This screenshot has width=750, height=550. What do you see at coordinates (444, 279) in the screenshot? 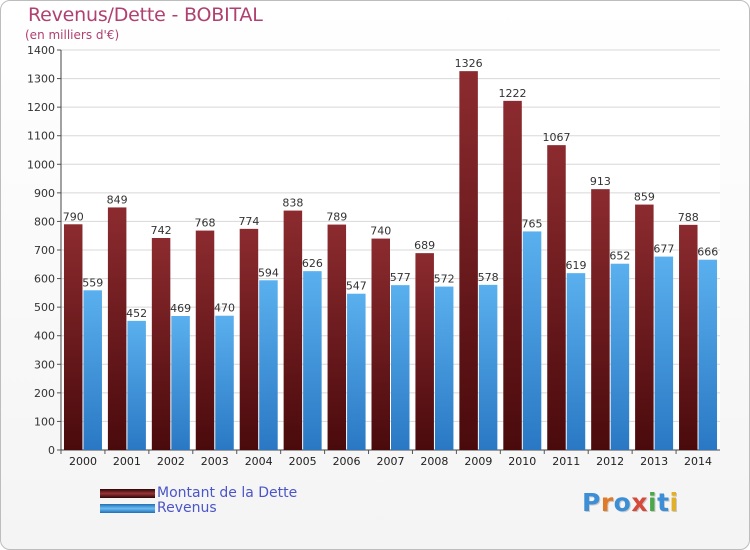
I see `data-label-revenus: 572` at bounding box center [444, 279].